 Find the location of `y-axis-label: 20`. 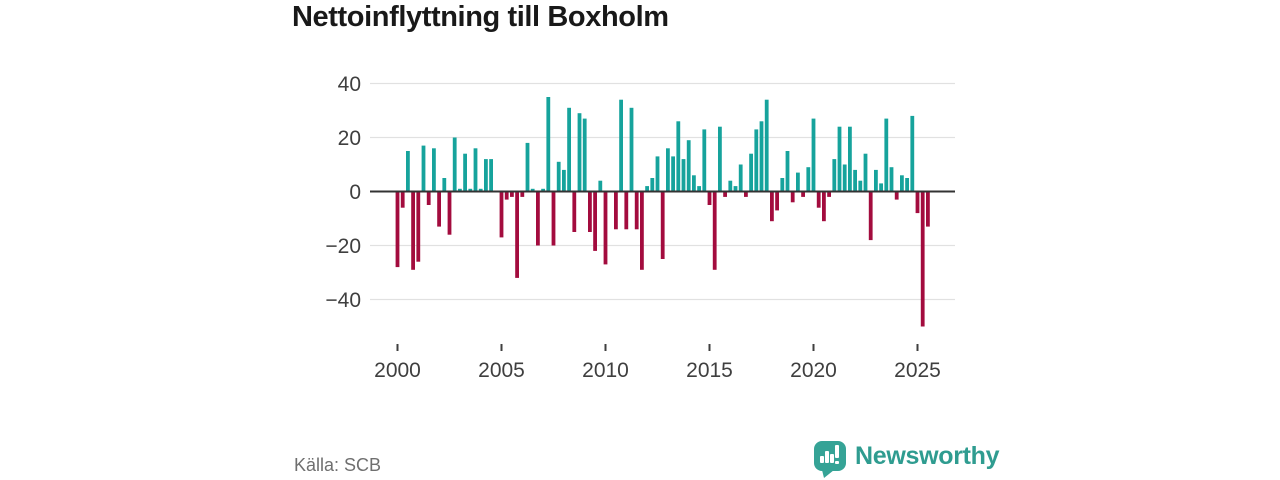

y-axis-label: 20 is located at coordinates (349, 138).